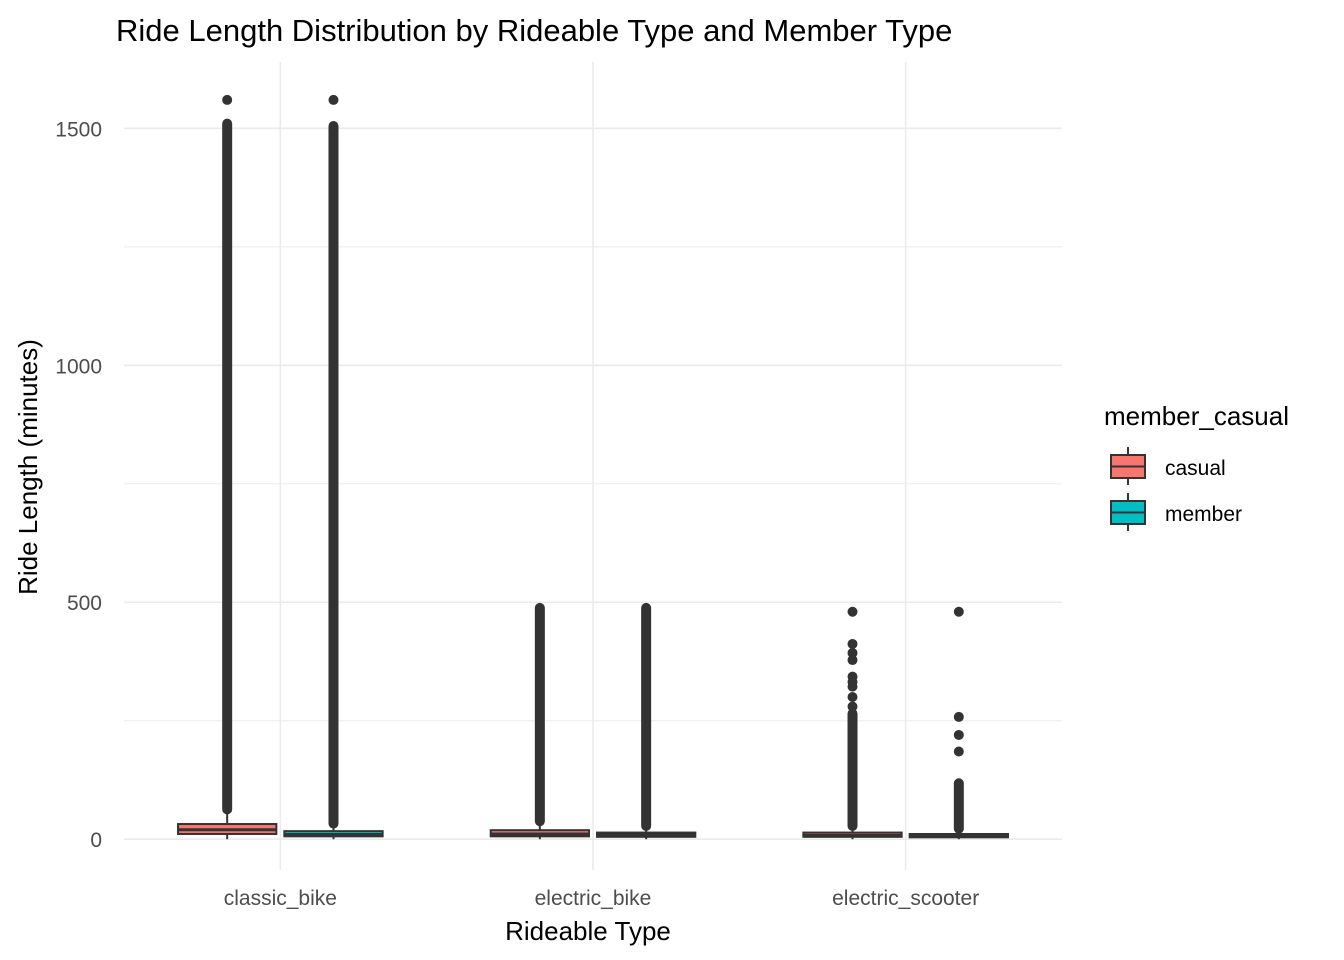 The height and width of the screenshot is (960, 1344). Describe the element at coordinates (539, 721) in the screenshot. I see `box-casual-electric_bike` at that location.